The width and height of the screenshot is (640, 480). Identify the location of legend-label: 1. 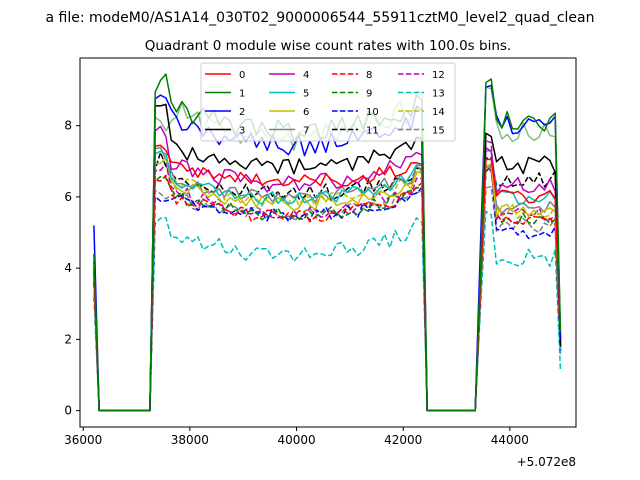
(242, 94).